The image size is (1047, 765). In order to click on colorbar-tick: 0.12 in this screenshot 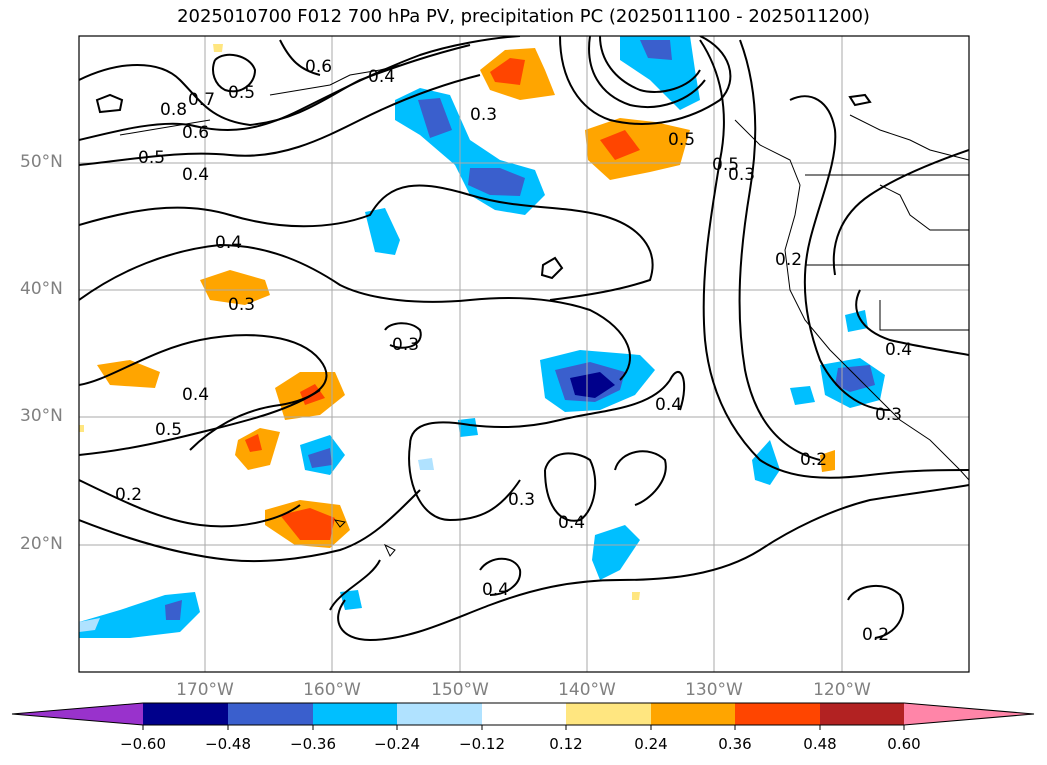, I will do `click(566, 744)`.